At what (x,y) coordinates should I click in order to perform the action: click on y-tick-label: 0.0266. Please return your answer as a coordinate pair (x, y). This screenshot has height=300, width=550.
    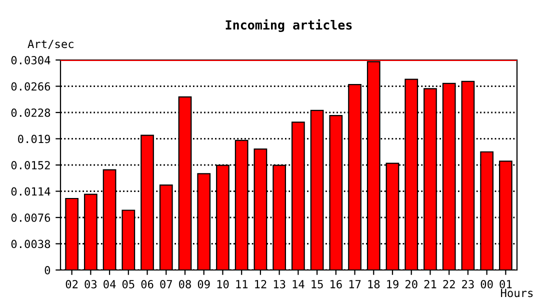
    Looking at the image, I should click on (30, 86).